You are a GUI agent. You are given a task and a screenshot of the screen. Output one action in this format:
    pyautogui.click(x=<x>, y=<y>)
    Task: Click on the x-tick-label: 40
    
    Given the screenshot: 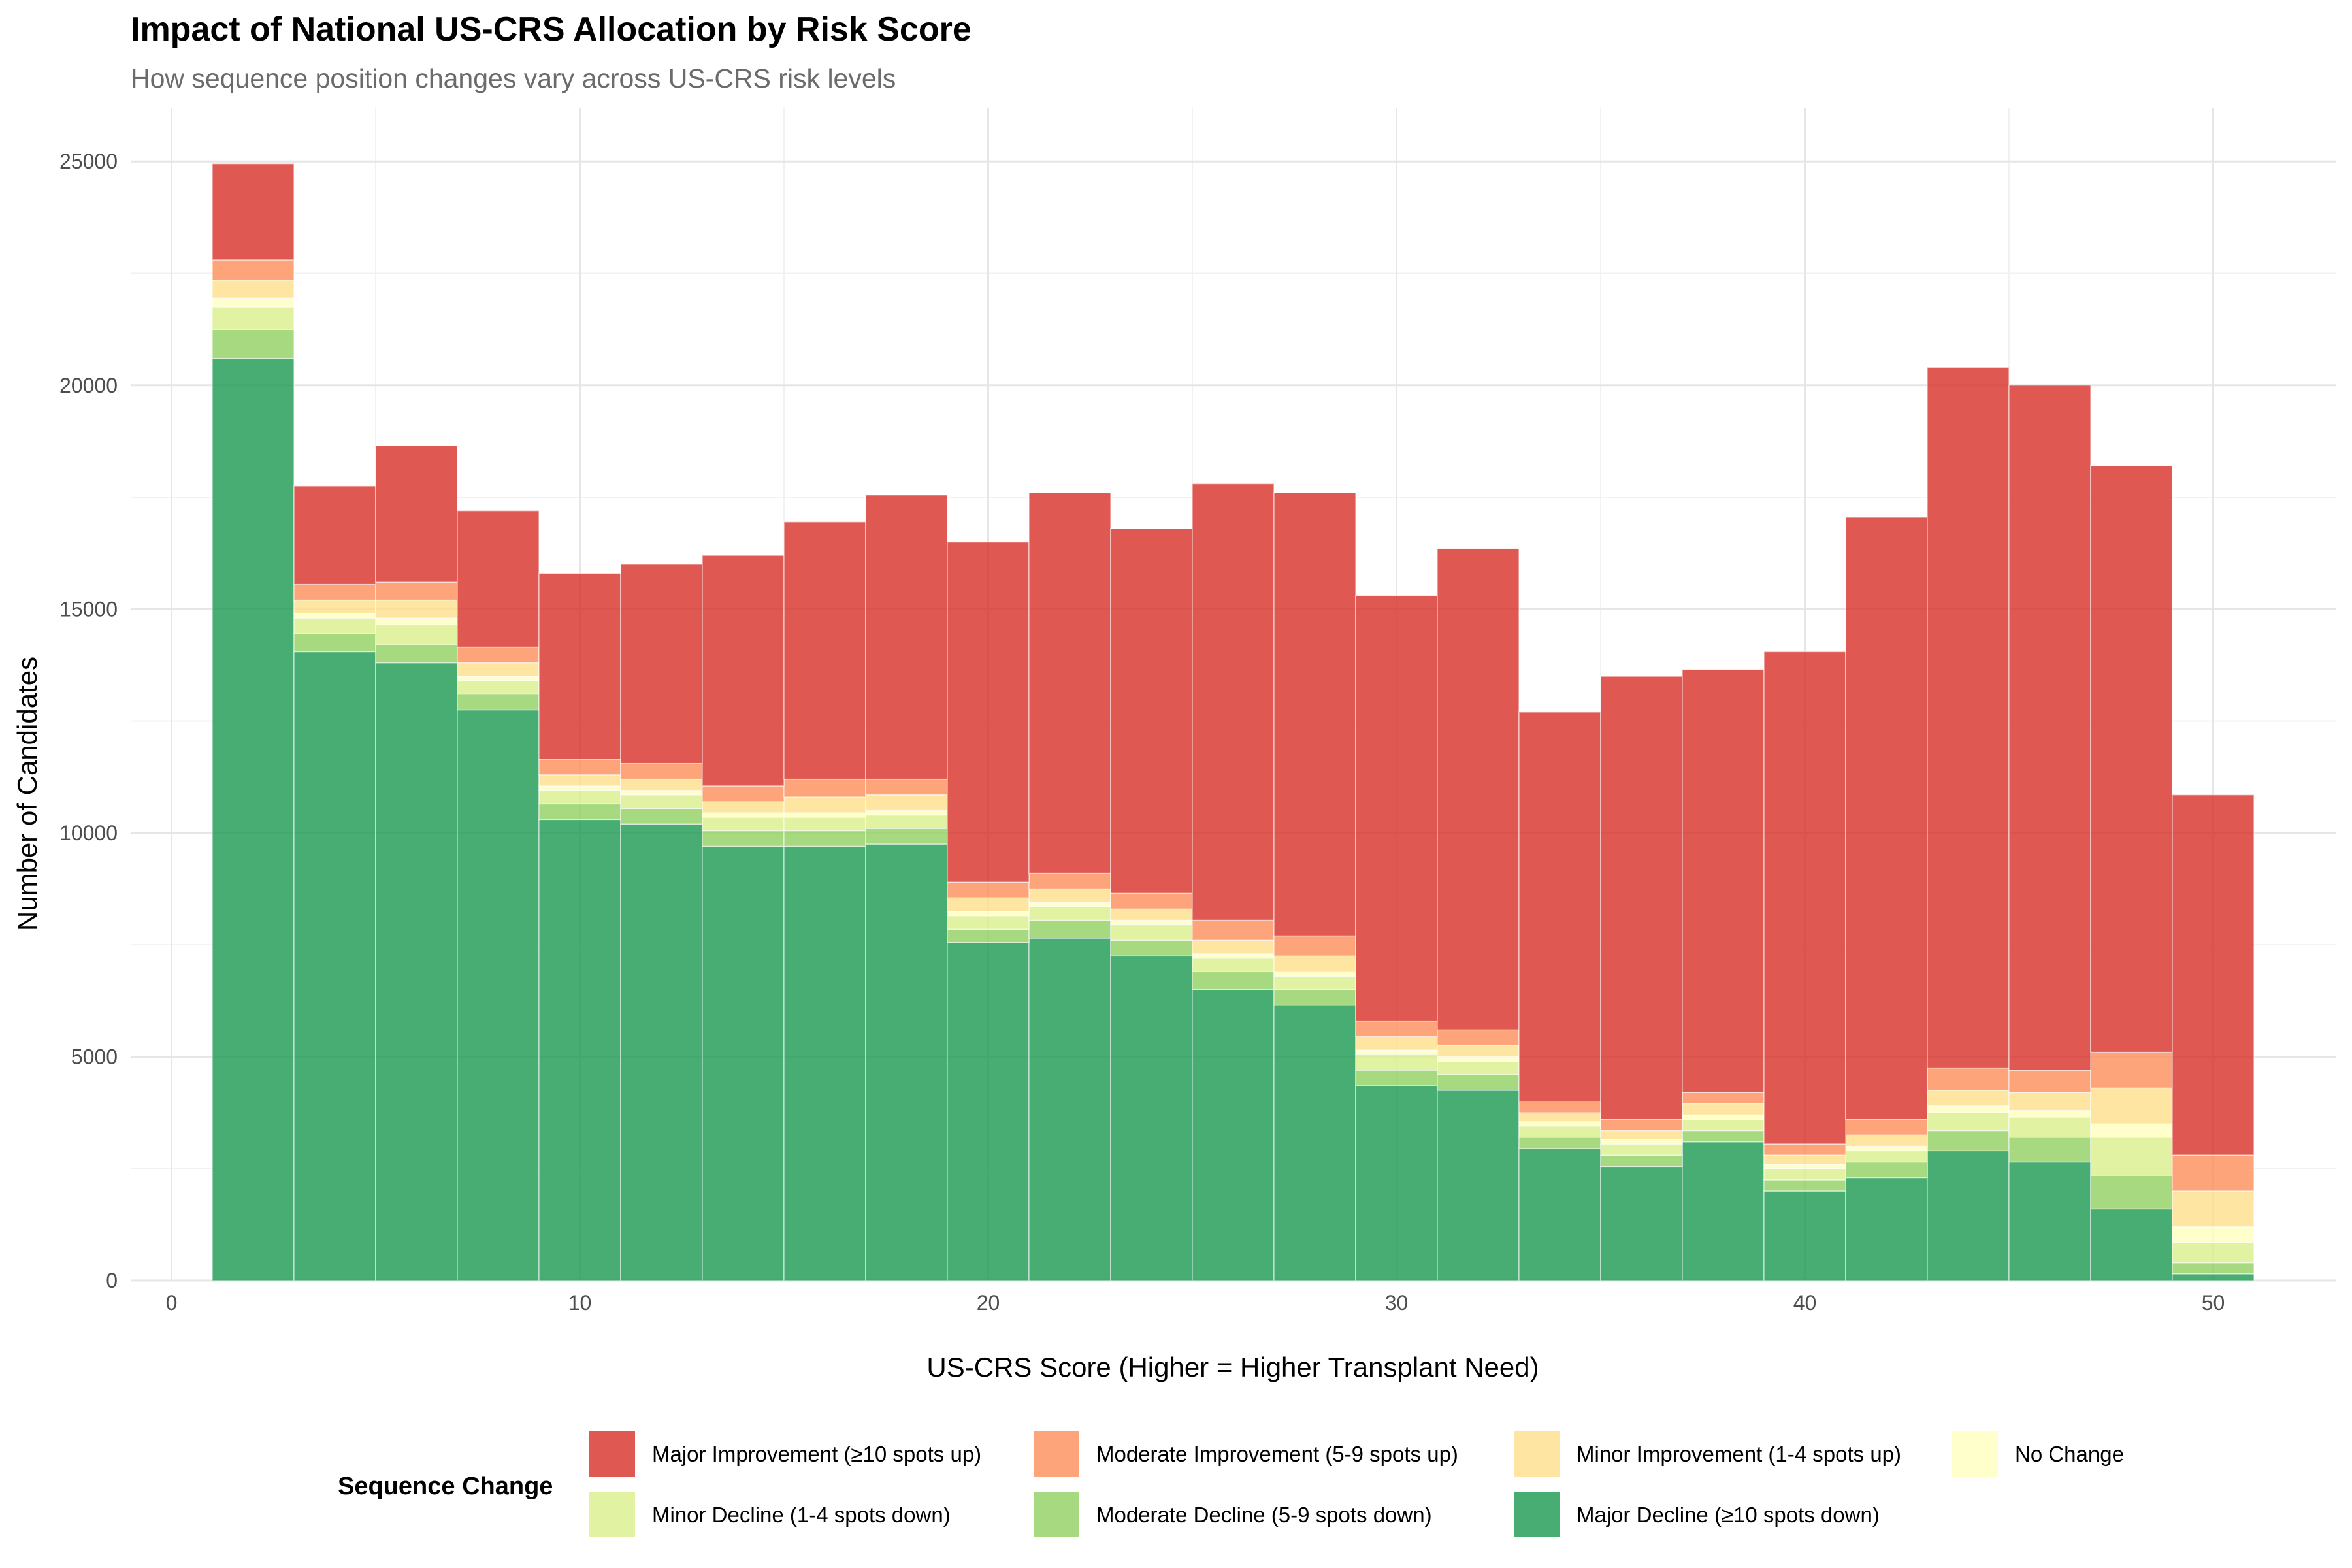 What is the action you would take?
    pyautogui.click(x=1805, y=1303)
    